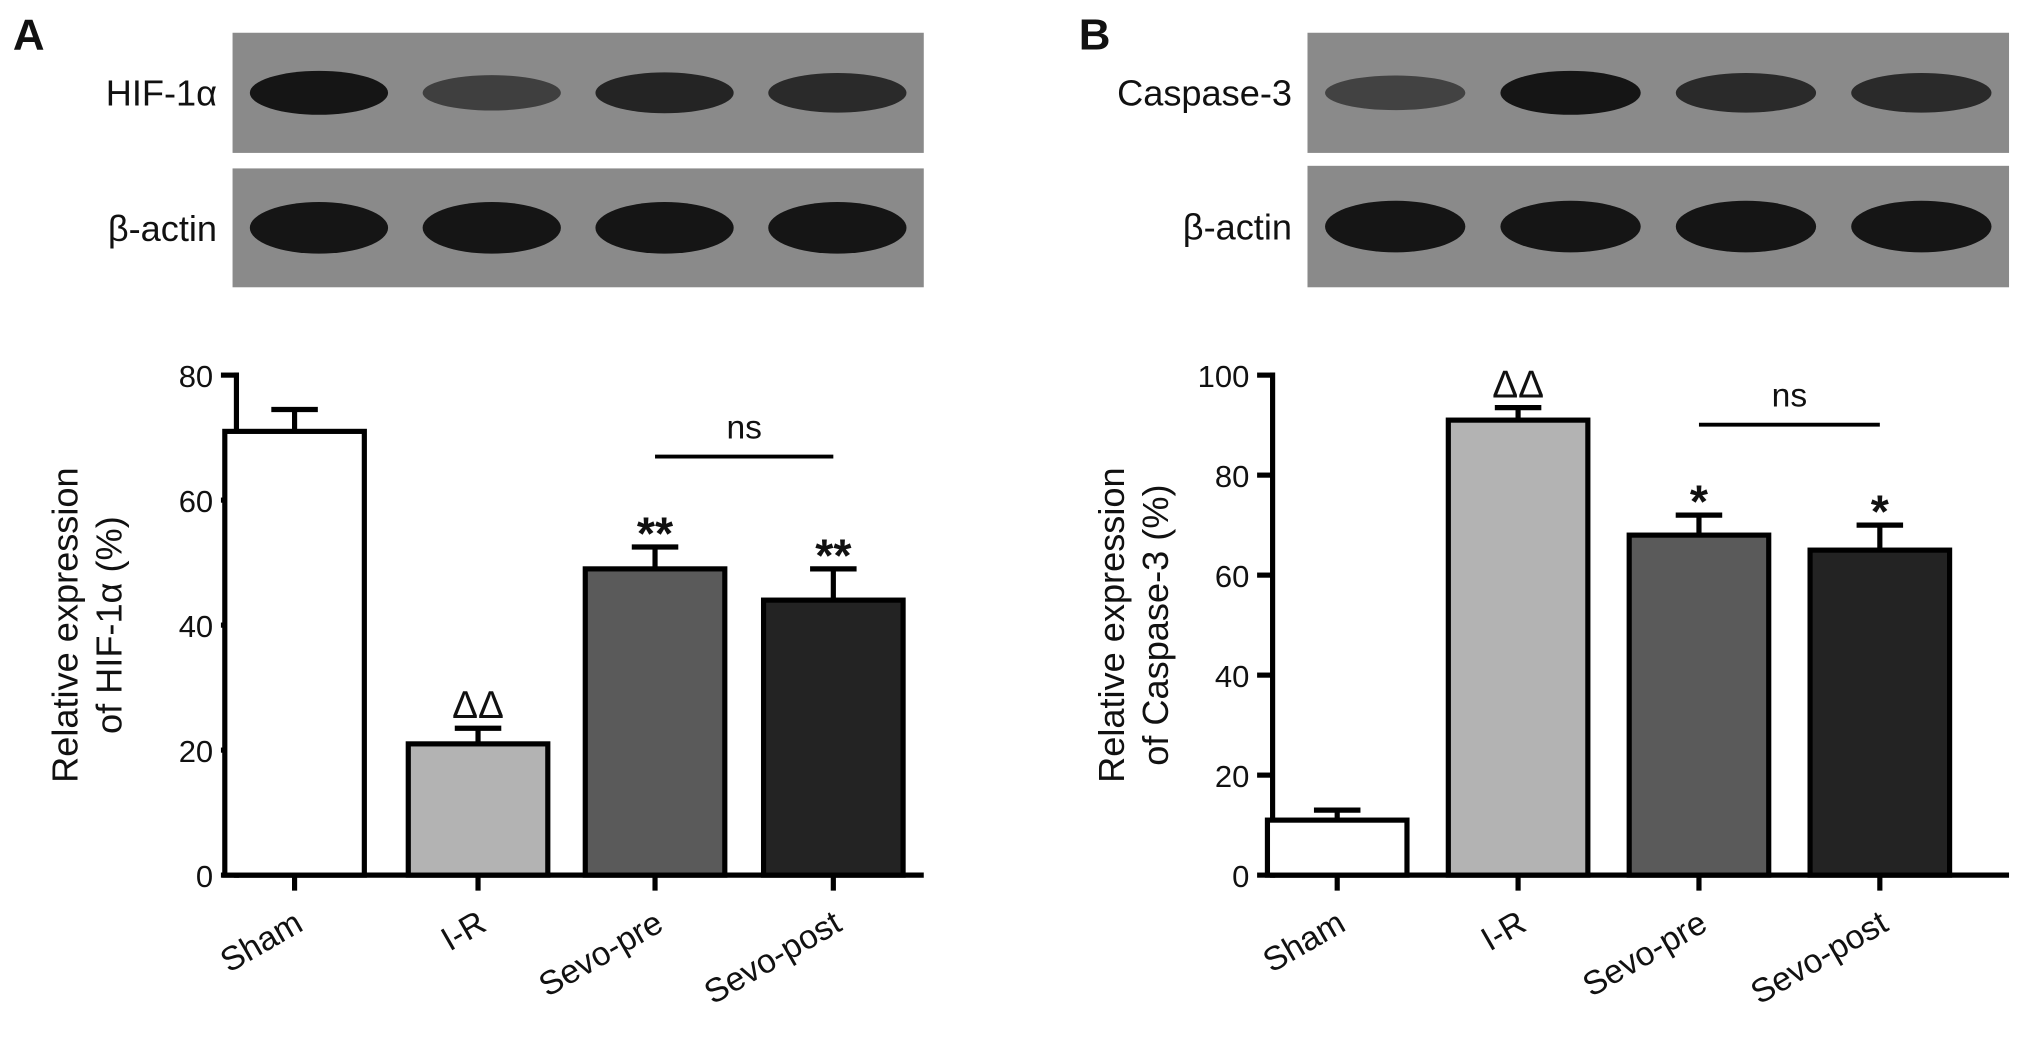 The width and height of the screenshot is (2031, 1050). Describe the element at coordinates (1224, 376) in the screenshot. I see `y-tick-label: 100` at that location.